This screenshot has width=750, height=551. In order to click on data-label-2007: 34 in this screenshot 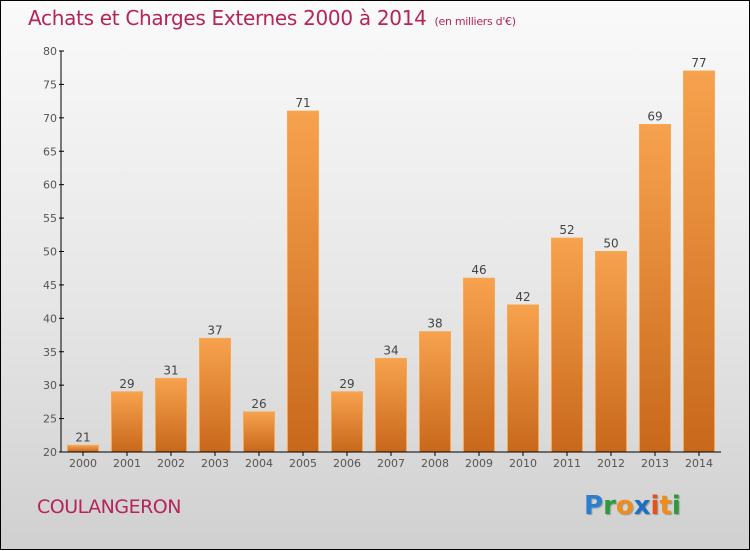, I will do `click(390, 350)`.